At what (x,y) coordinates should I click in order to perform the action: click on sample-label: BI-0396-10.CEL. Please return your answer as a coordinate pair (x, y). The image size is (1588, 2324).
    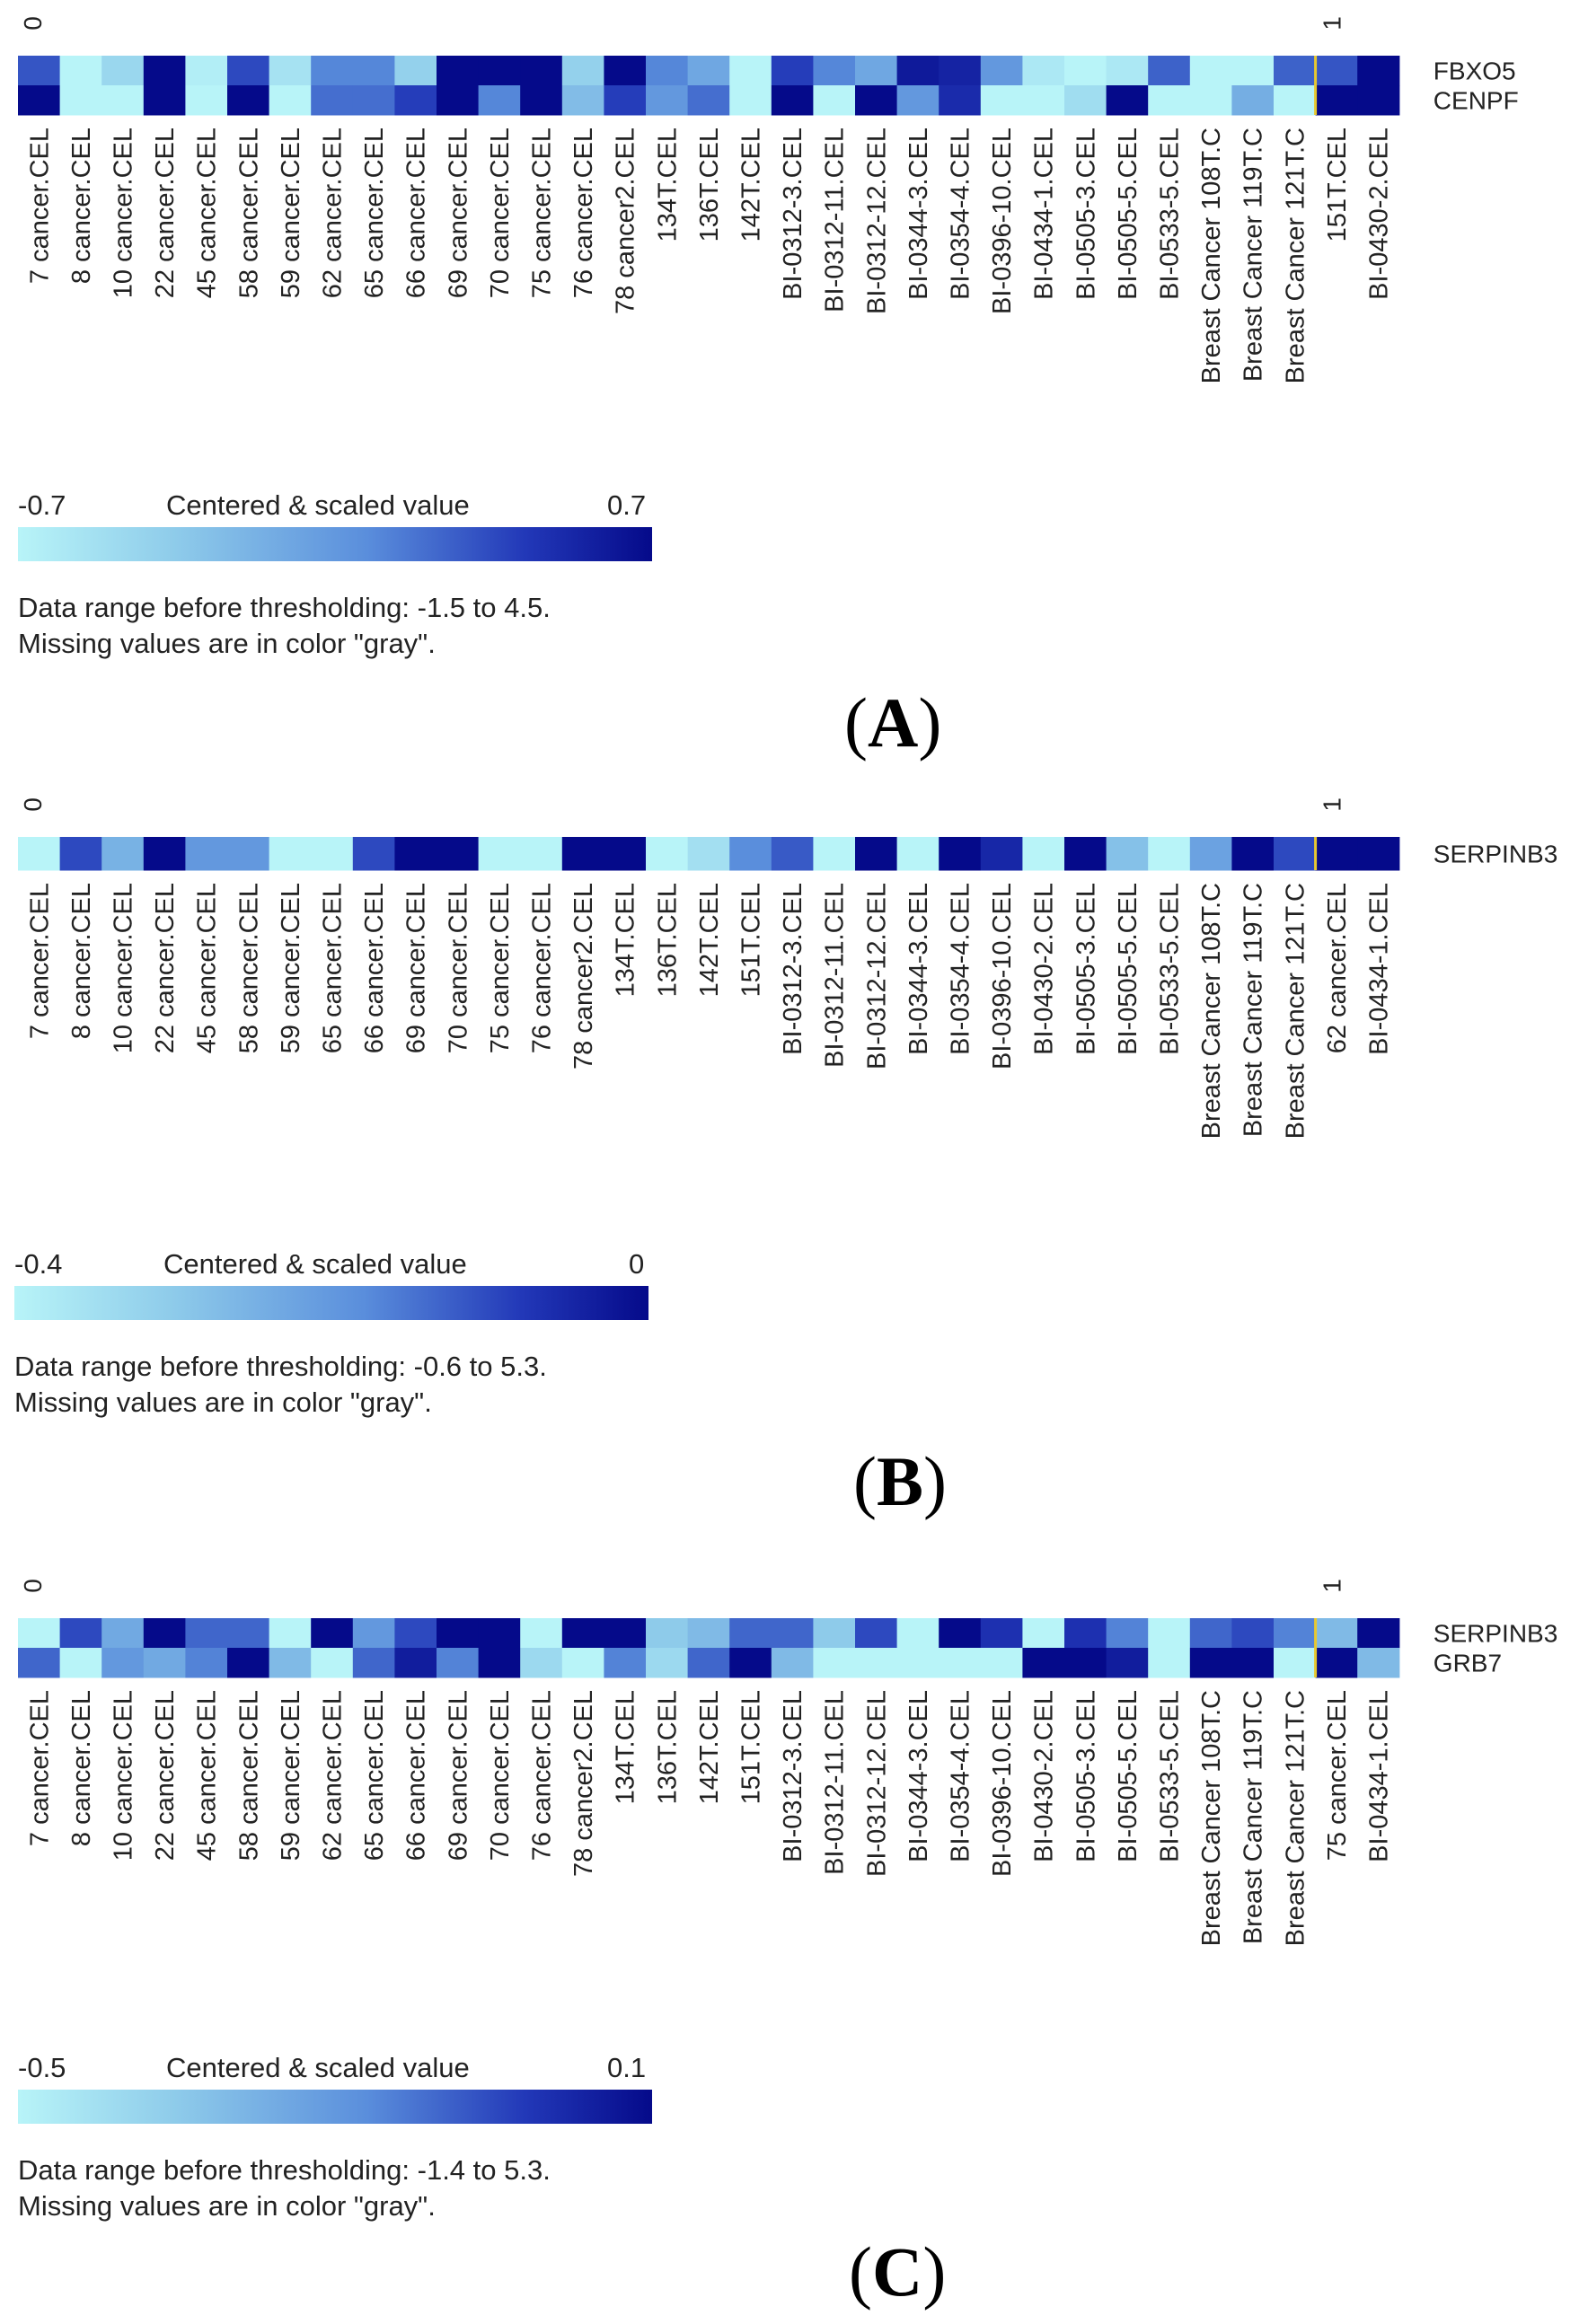
    Looking at the image, I should click on (1003, 976).